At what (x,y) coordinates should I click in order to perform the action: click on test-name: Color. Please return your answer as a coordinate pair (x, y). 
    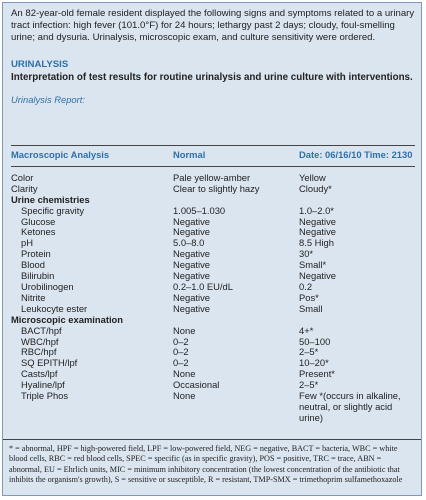
    Looking at the image, I should click on (22, 177).